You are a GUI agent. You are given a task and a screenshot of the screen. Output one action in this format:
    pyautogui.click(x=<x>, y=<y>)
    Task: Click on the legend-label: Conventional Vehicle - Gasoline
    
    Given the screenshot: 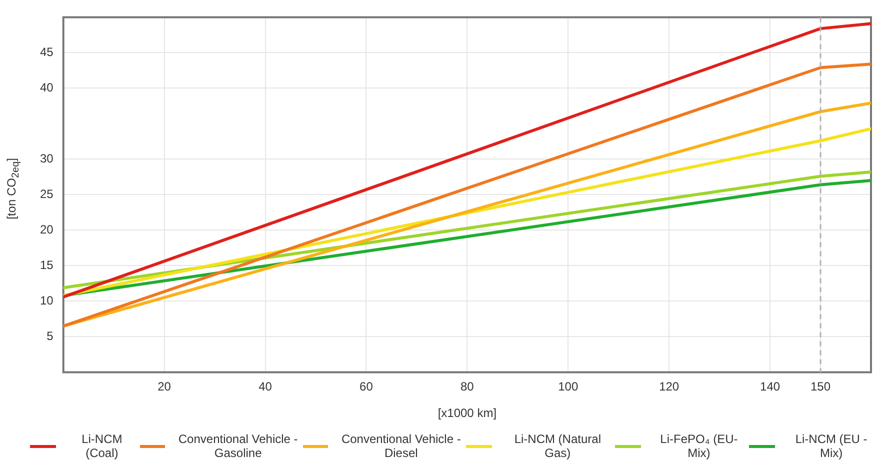 What is the action you would take?
    pyautogui.click(x=238, y=446)
    